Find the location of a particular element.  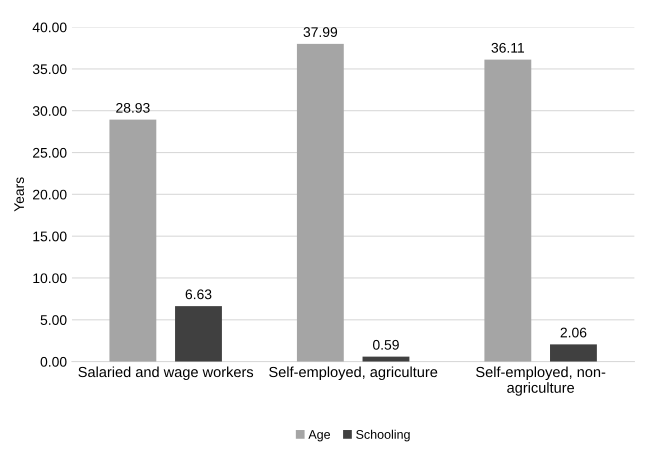

legend-label: Schooling is located at coordinates (383, 436).